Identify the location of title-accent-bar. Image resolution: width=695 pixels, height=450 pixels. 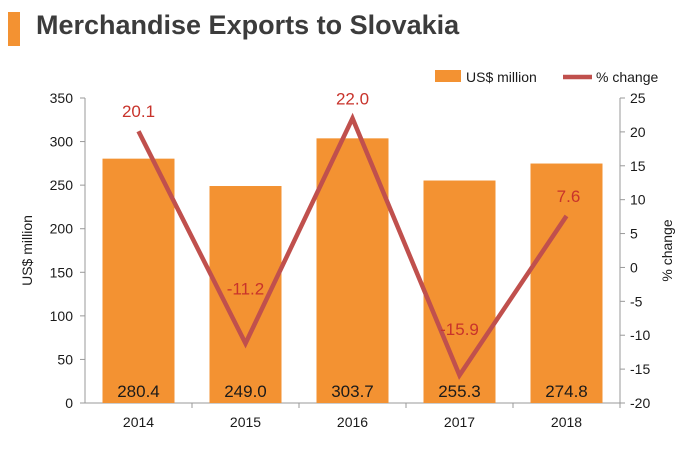
(14, 29).